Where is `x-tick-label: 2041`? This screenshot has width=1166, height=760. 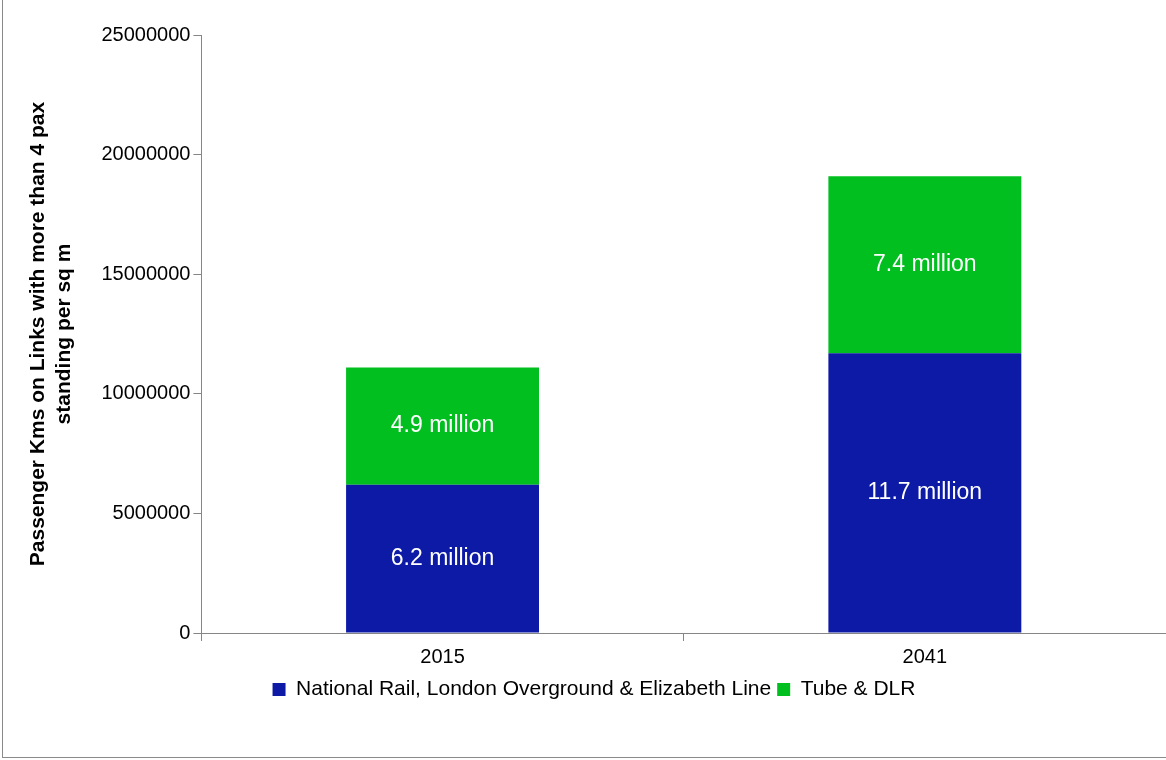 x-tick-label: 2041 is located at coordinates (925, 655).